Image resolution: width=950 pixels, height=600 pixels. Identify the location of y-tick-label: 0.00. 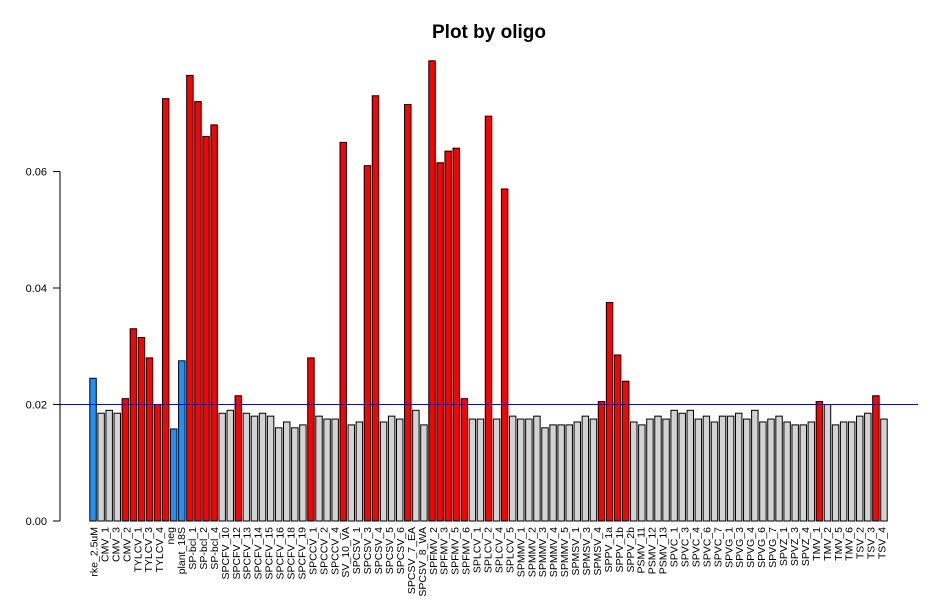
(36, 522).